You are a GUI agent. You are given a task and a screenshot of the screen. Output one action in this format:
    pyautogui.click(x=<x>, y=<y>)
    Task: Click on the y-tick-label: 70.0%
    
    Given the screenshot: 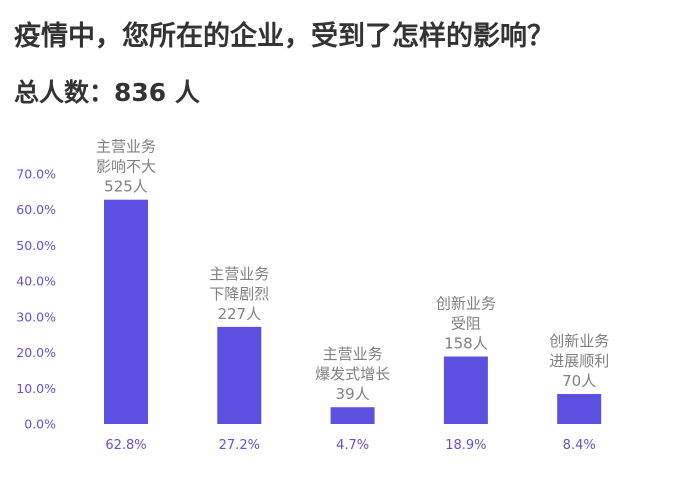 What is the action you would take?
    pyautogui.click(x=36, y=174)
    